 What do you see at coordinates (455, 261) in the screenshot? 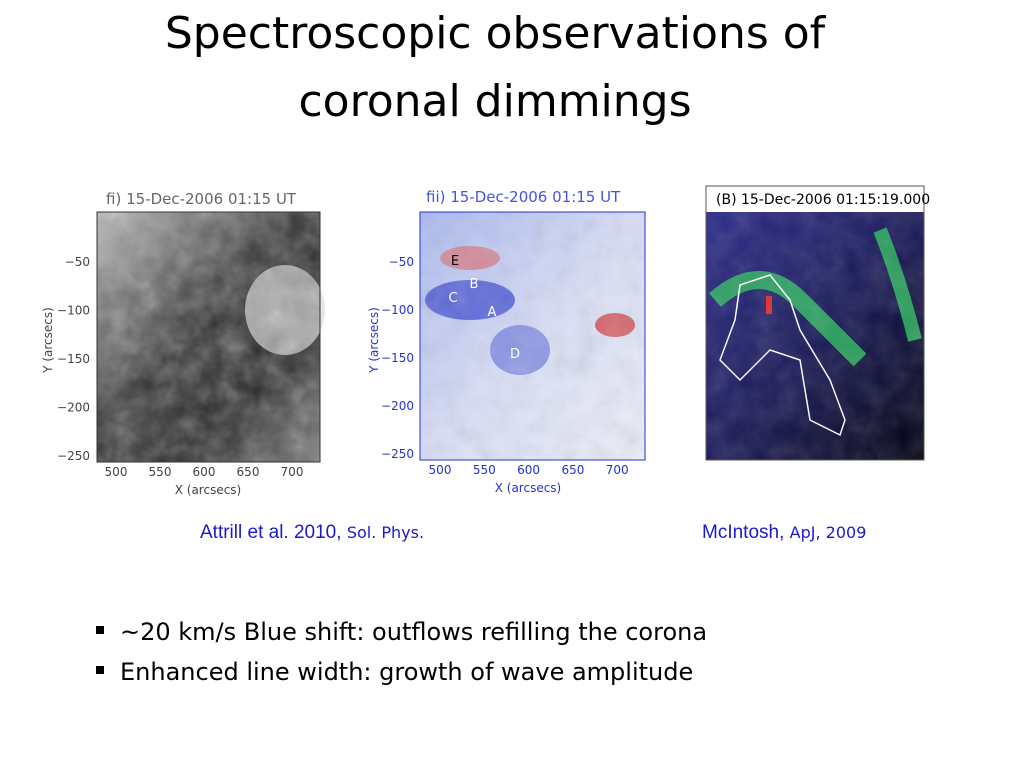
I see `annotation: E` at bounding box center [455, 261].